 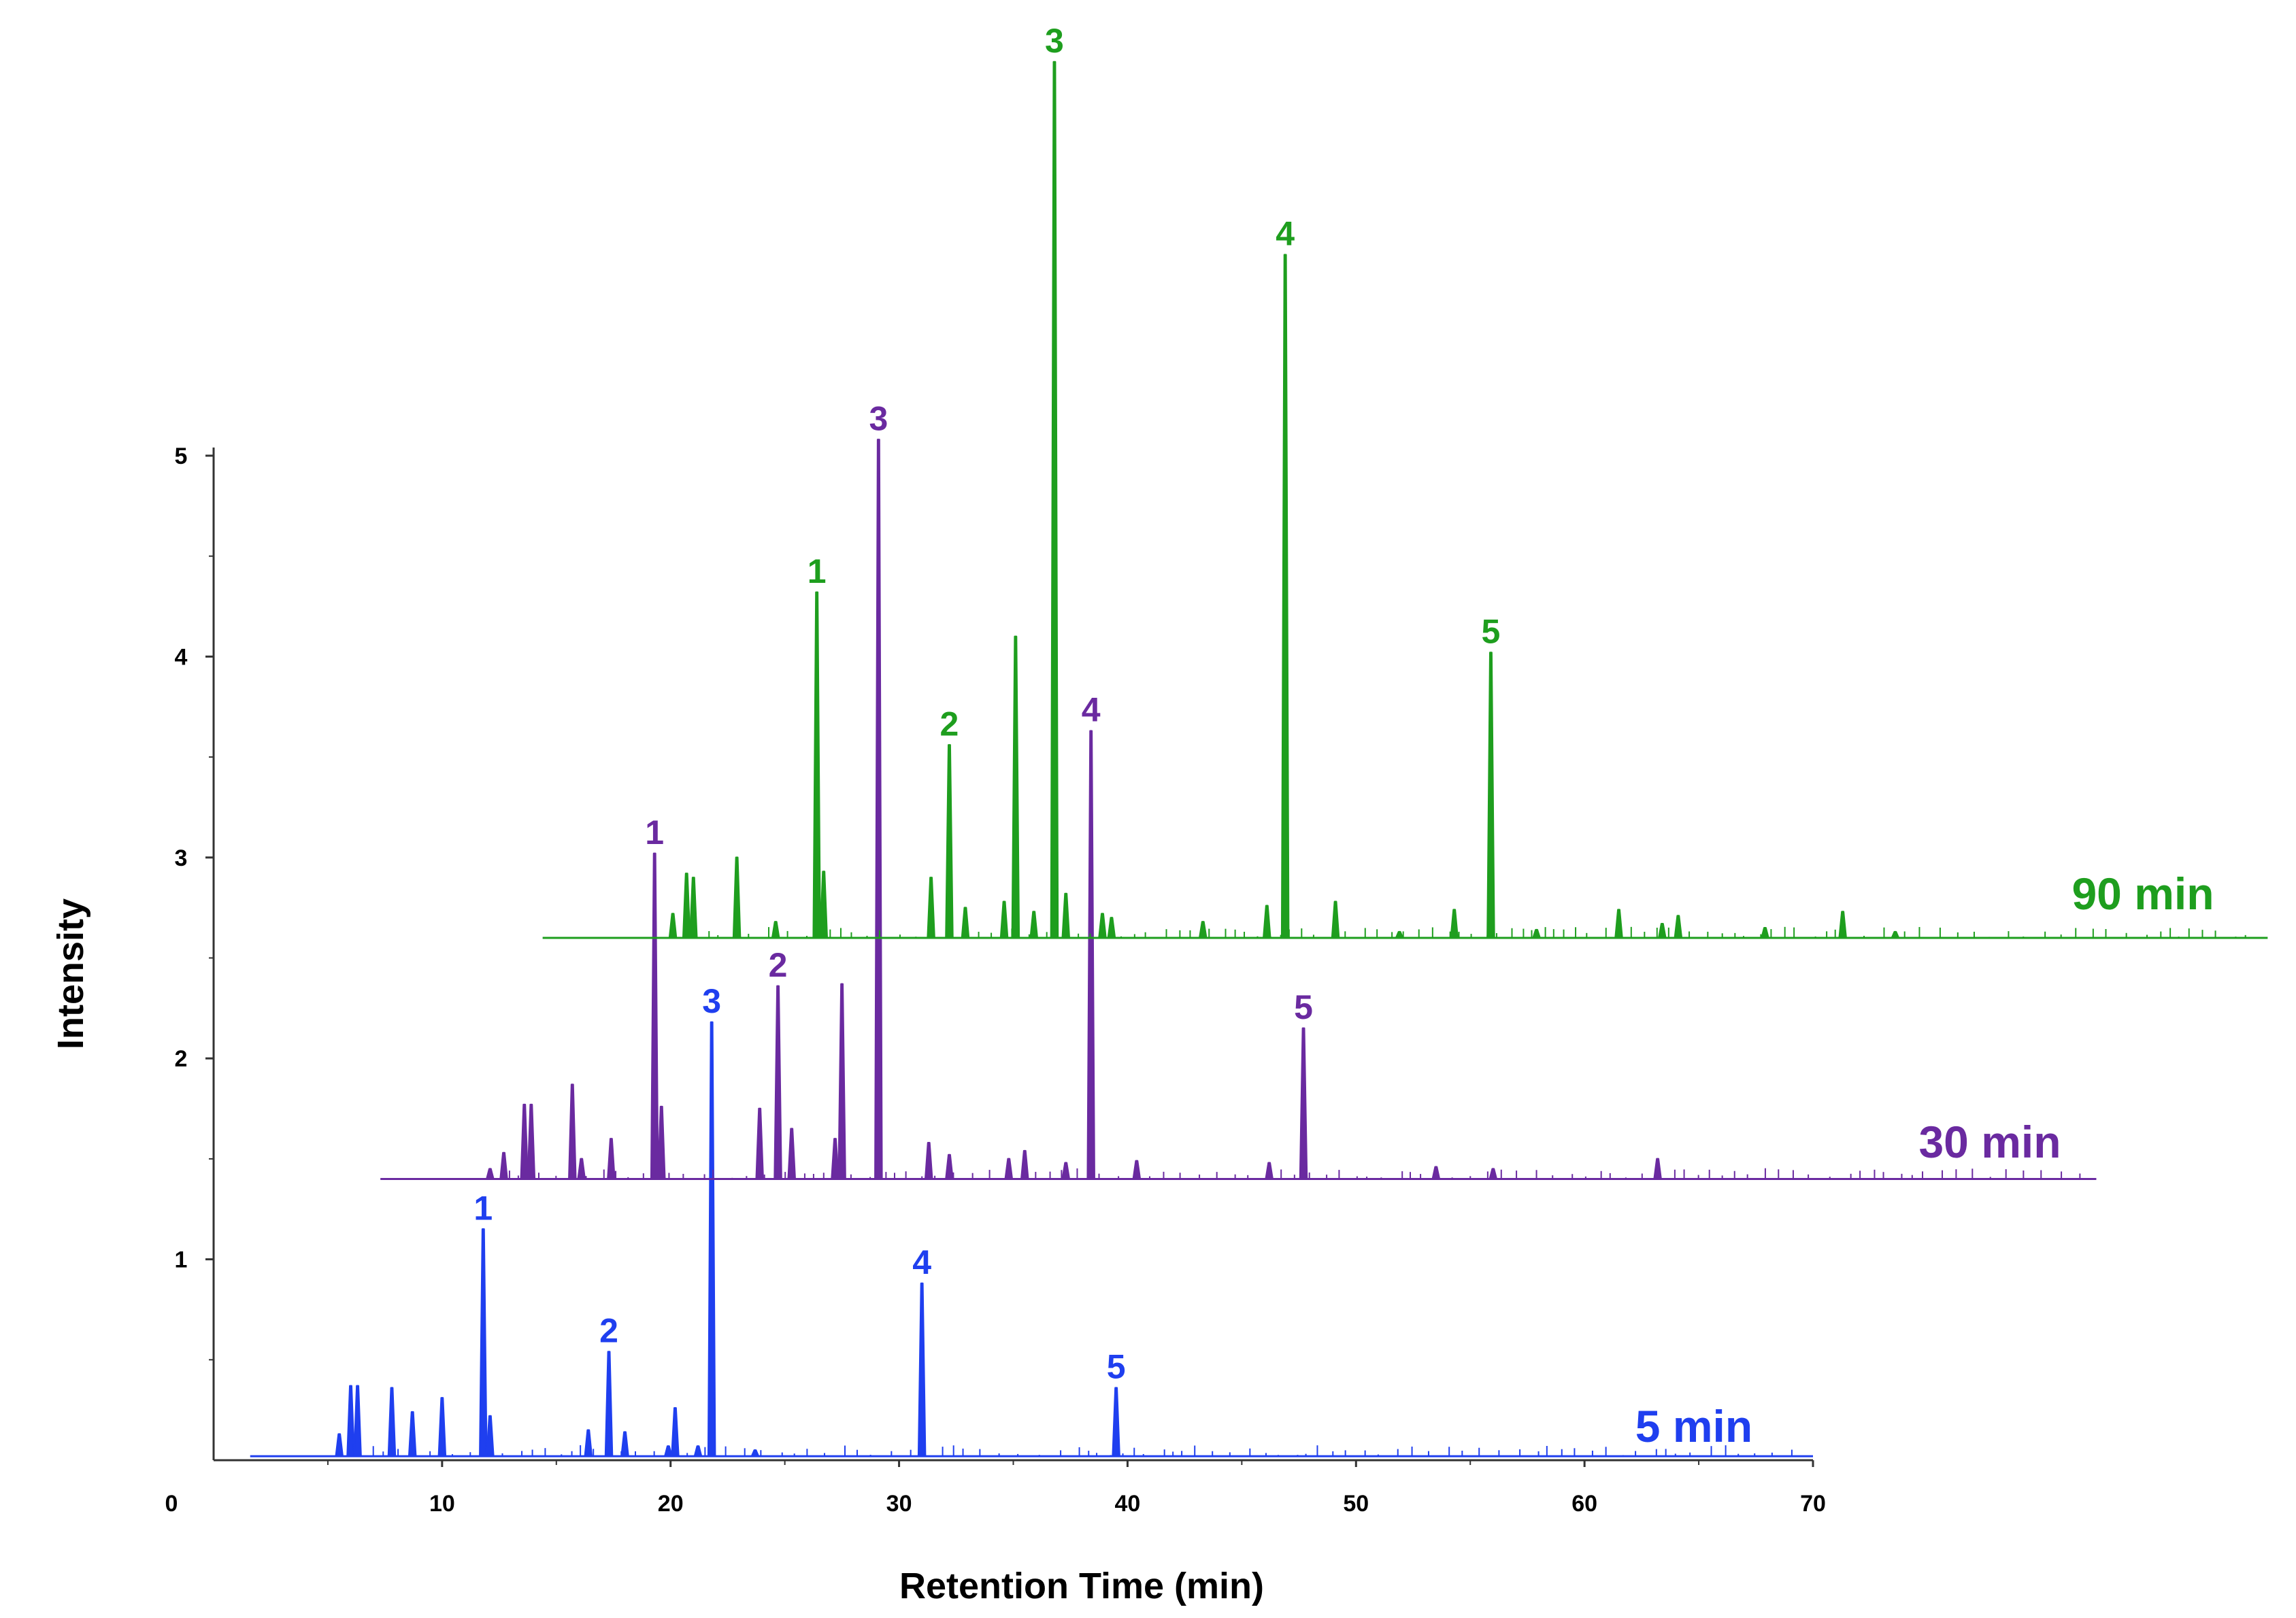 I want to click on y-tick-label: 2, so click(x=181, y=1059).